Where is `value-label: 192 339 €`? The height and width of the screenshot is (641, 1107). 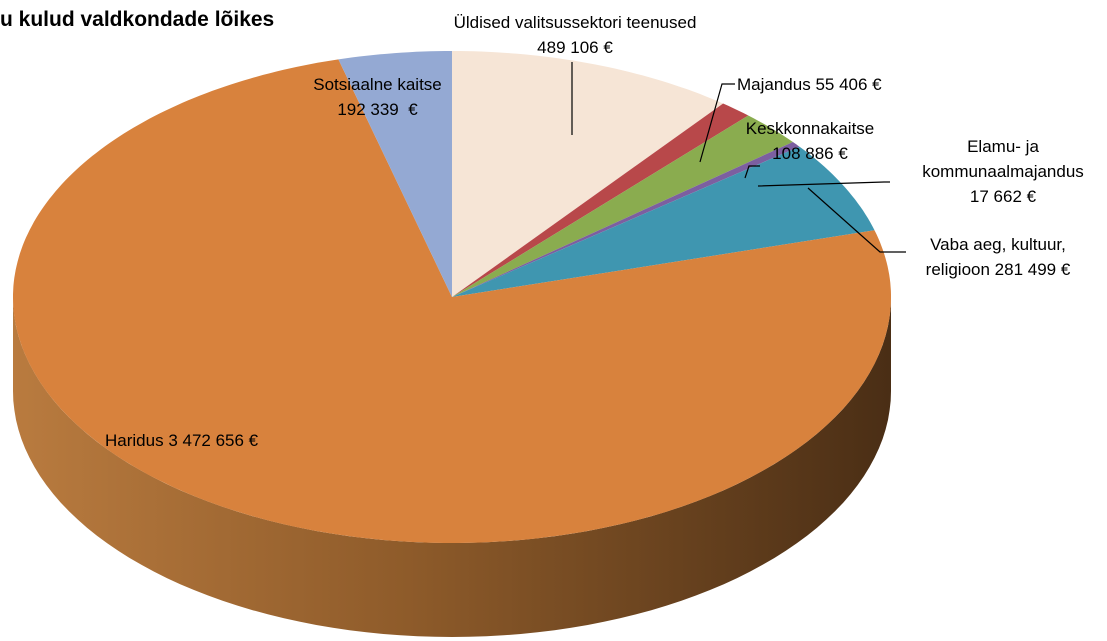
value-label: 192 339 € is located at coordinates (377, 109).